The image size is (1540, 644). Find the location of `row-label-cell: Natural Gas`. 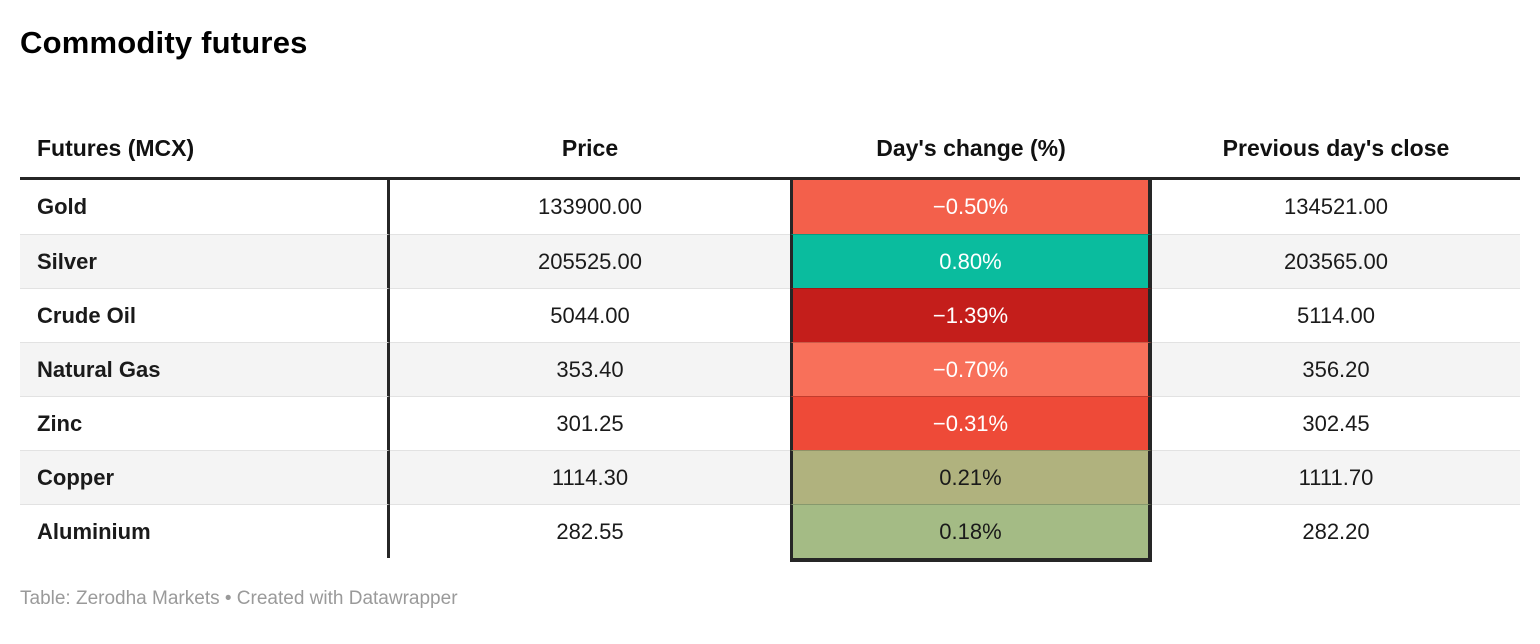

row-label-cell: Natural Gas is located at coordinates (205, 369).